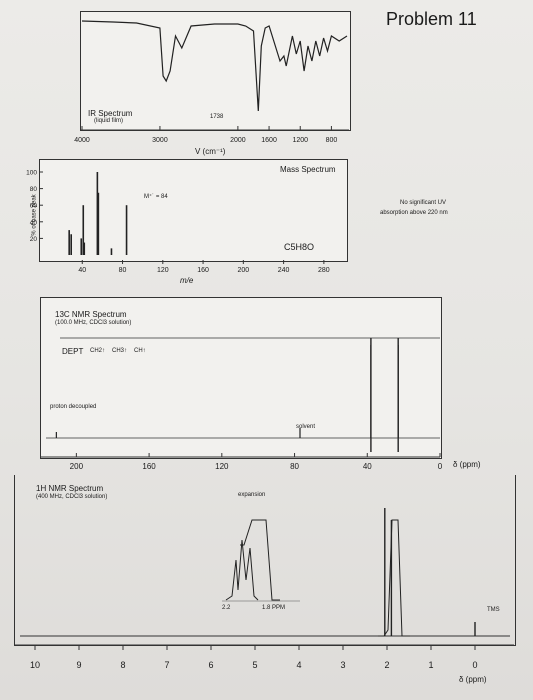 This screenshot has width=533, height=700. I want to click on c13-subtitle: (100.0 MHz, CDCl3 solution), so click(93, 323).